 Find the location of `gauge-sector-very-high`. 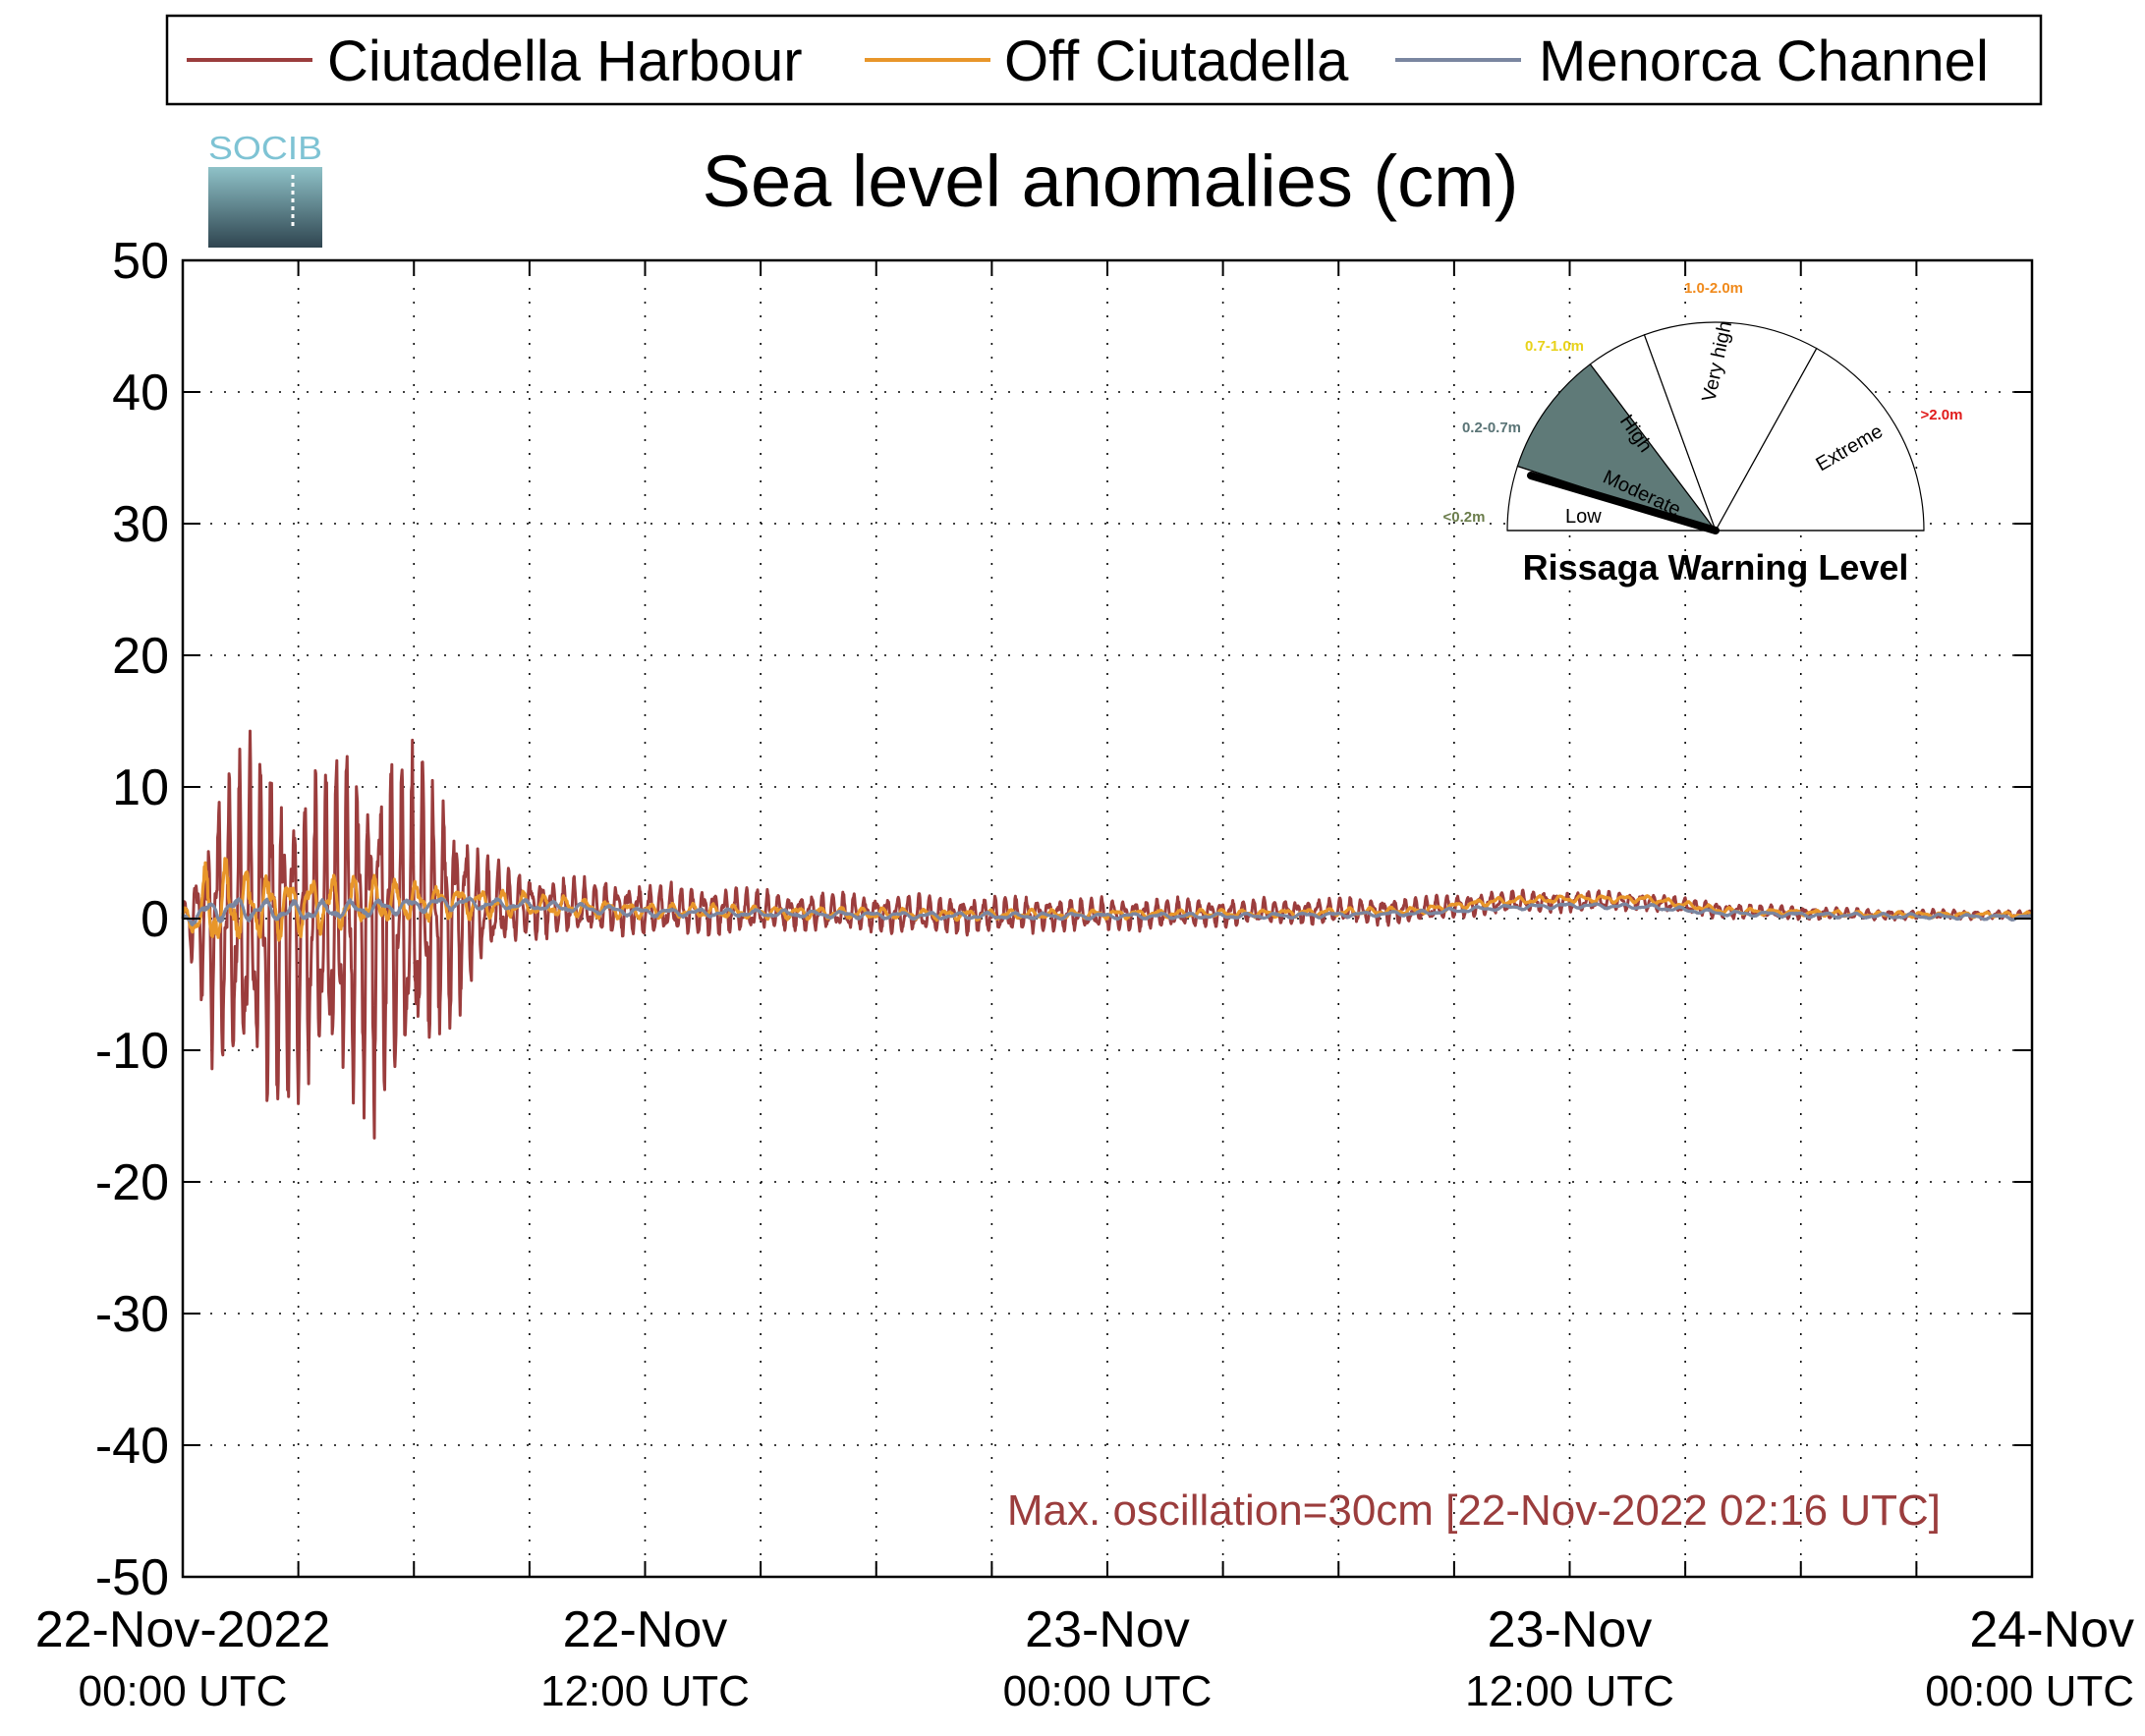

gauge-sector-very-high is located at coordinates (1730, 426).